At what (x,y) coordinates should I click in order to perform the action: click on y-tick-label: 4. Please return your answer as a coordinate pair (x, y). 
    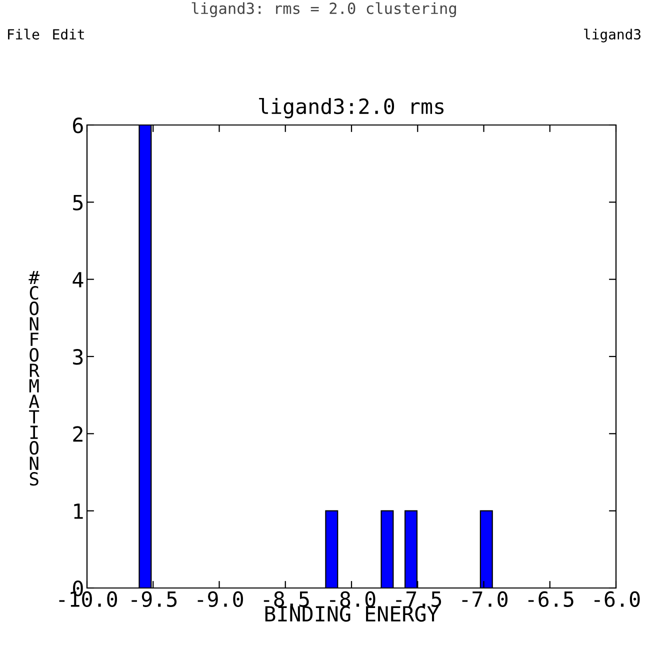
    Looking at the image, I should click on (78, 280).